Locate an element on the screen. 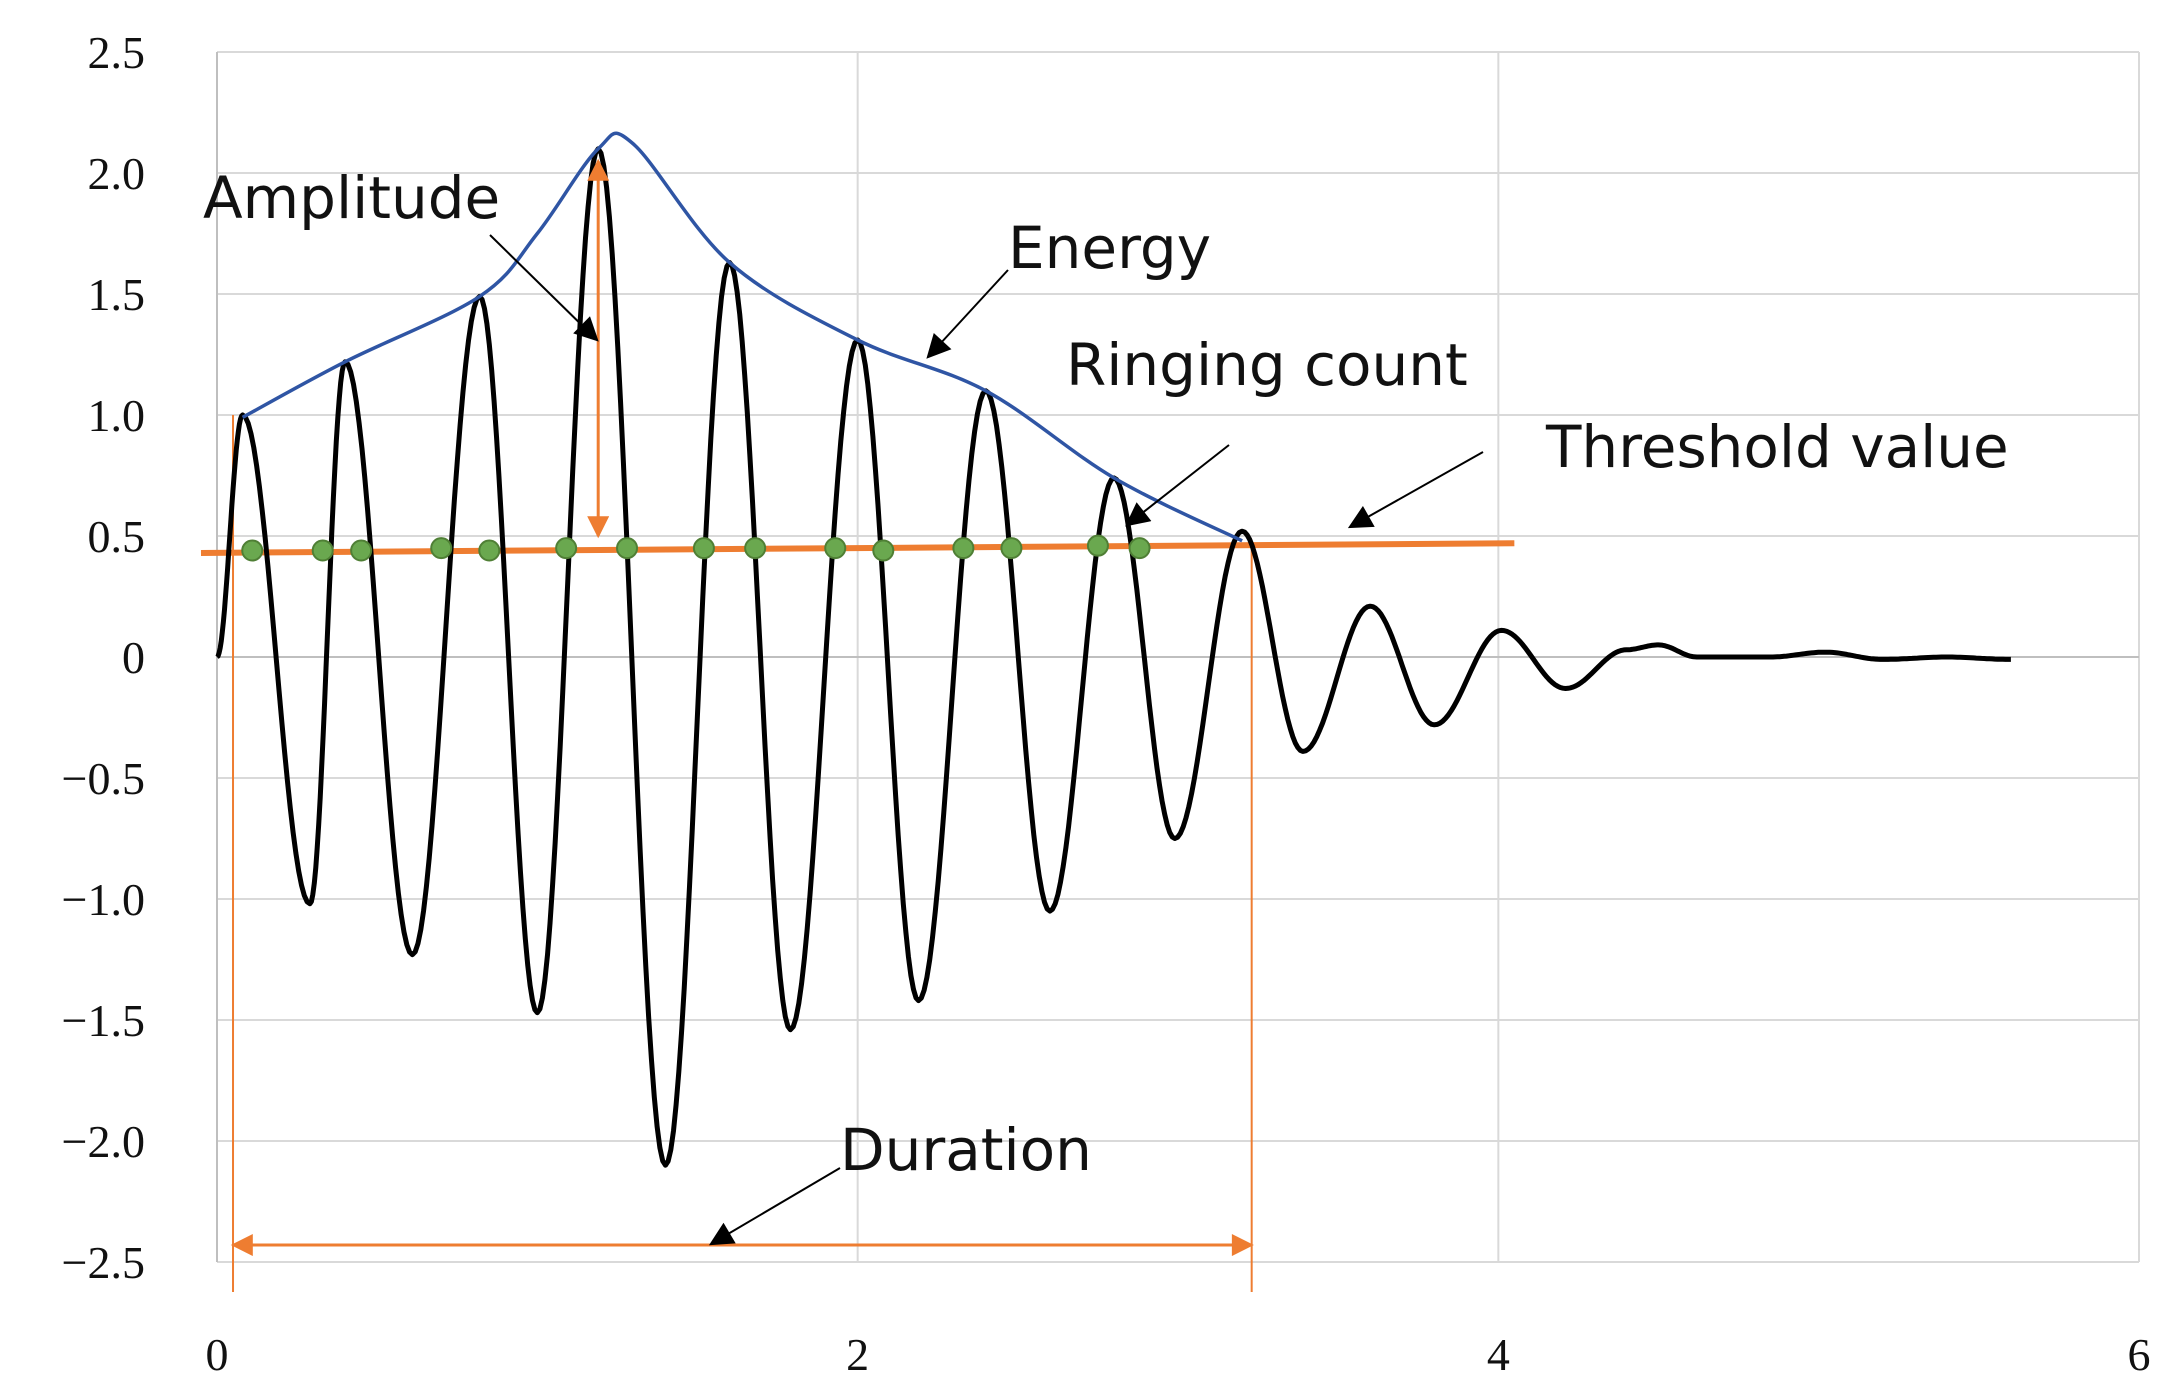 This screenshot has height=1386, width=2171. ringing-count-leader is located at coordinates (1177, 485).